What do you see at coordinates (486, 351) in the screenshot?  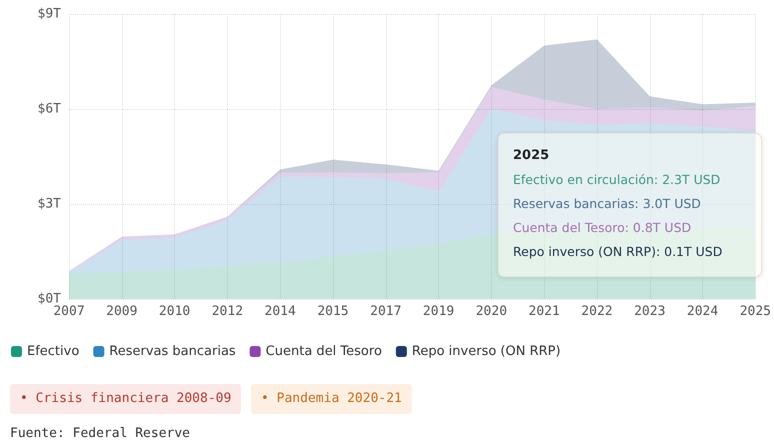 I see `legend-label: Repo inverso (ON RRP)` at bounding box center [486, 351].